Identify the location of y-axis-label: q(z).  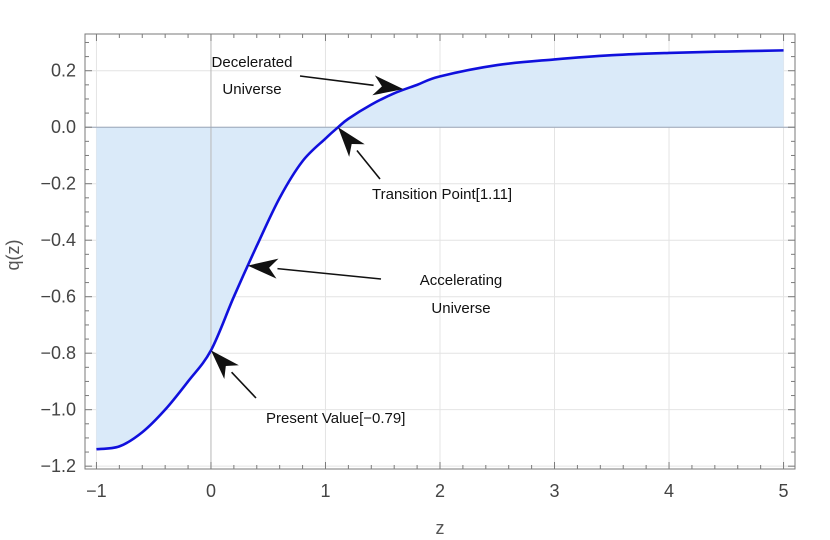
(13, 255).